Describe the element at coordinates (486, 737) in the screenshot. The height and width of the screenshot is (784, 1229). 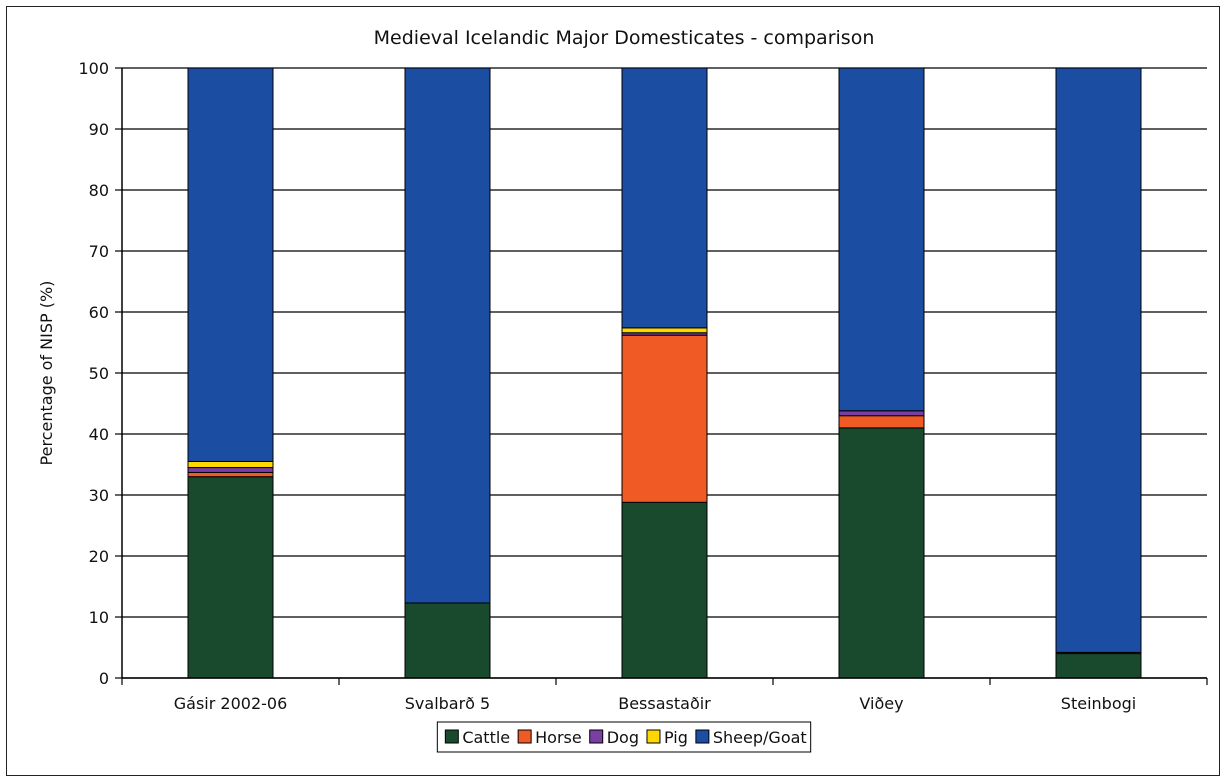
I see `legend-label: Cattle` at that location.